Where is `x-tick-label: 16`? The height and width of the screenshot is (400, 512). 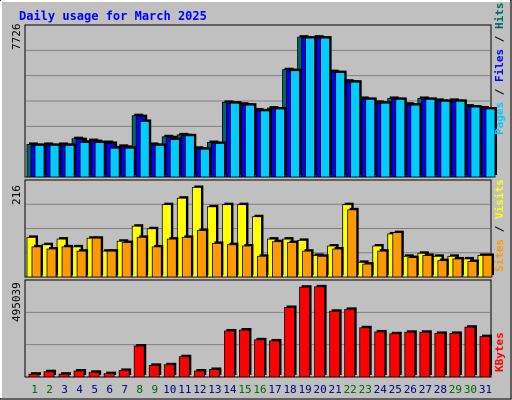 x-tick-label: 16 is located at coordinates (259, 389).